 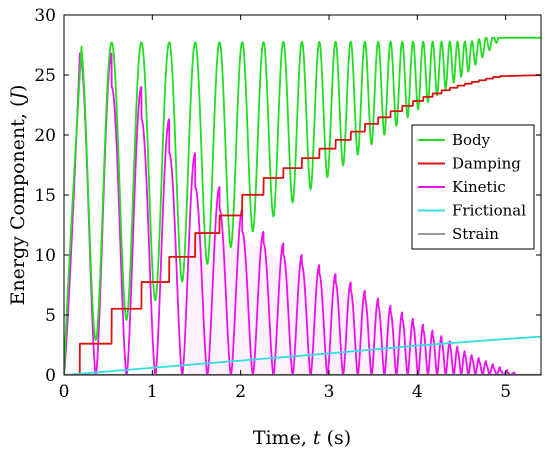 What do you see at coordinates (329, 392) in the screenshot?
I see `x-tick-label: 3` at bounding box center [329, 392].